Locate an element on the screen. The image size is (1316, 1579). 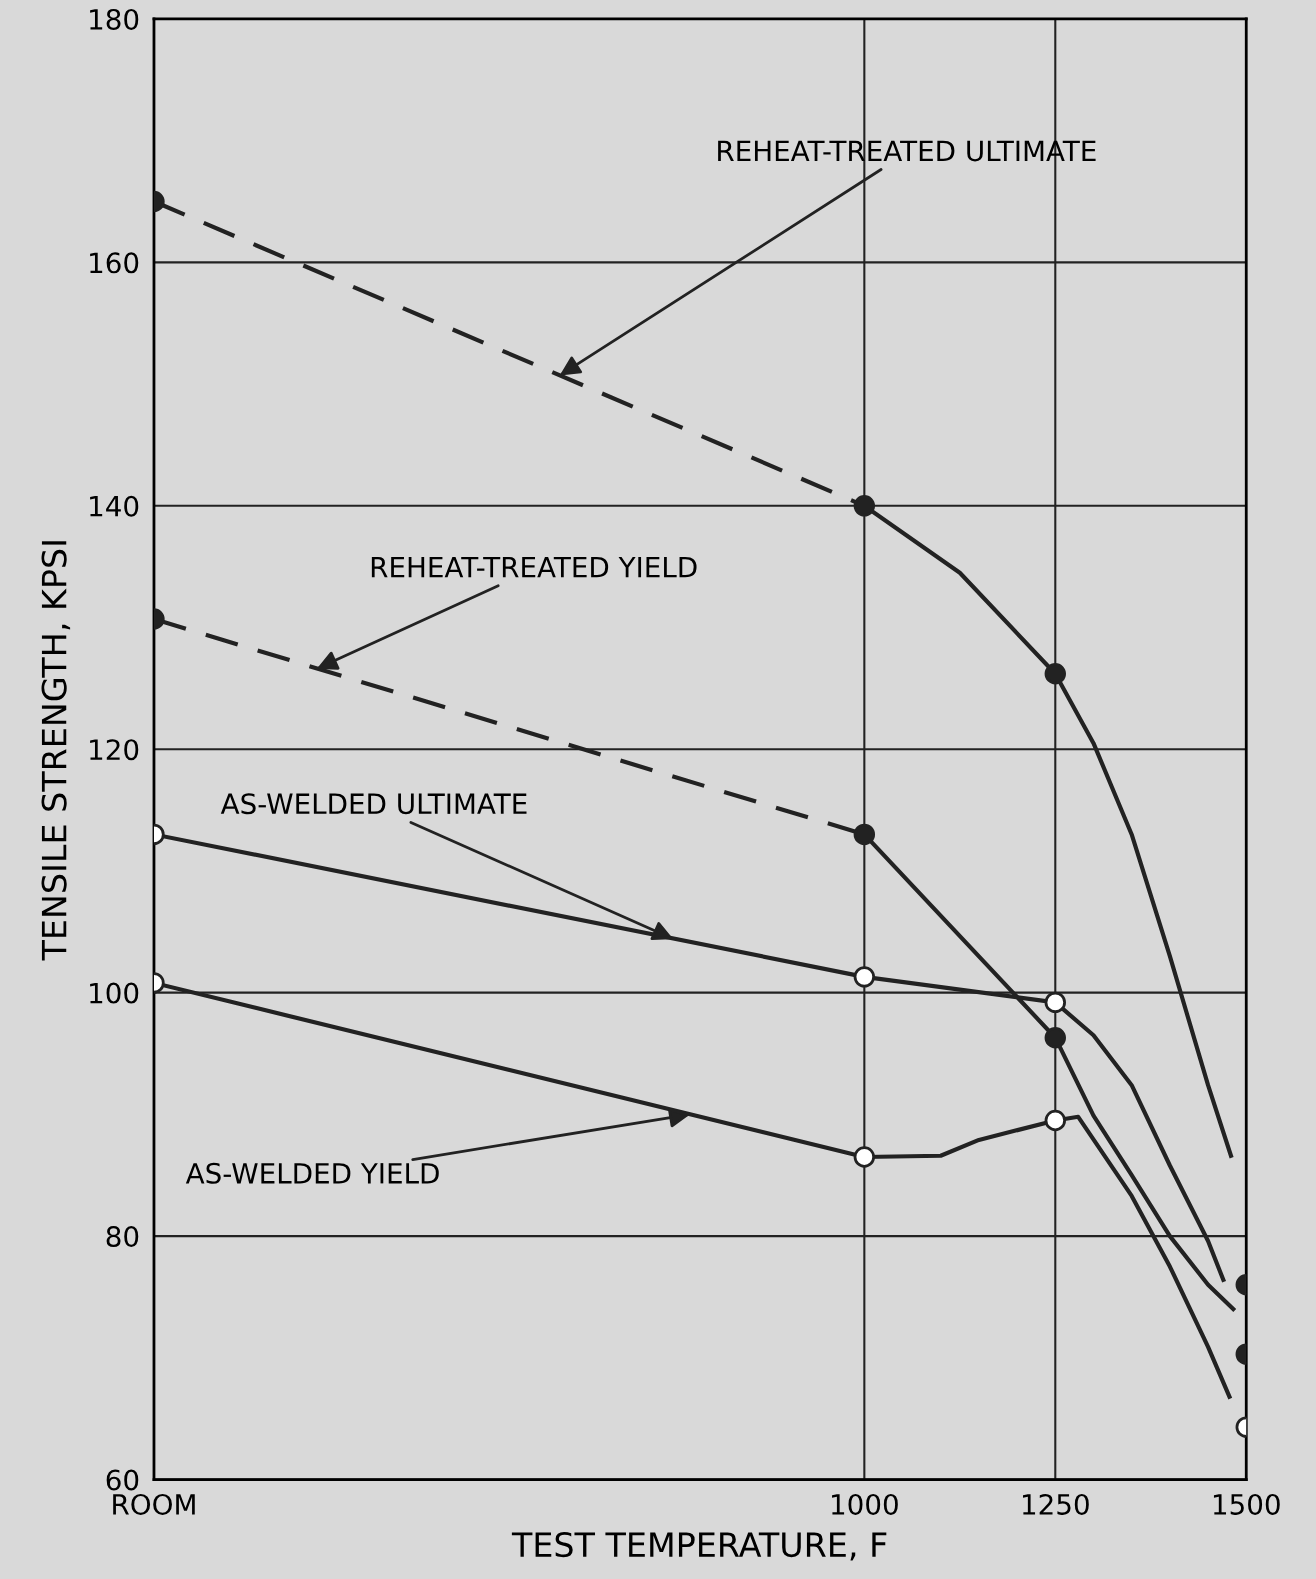
x-tick-label: 1000 is located at coordinates (865, 1504).